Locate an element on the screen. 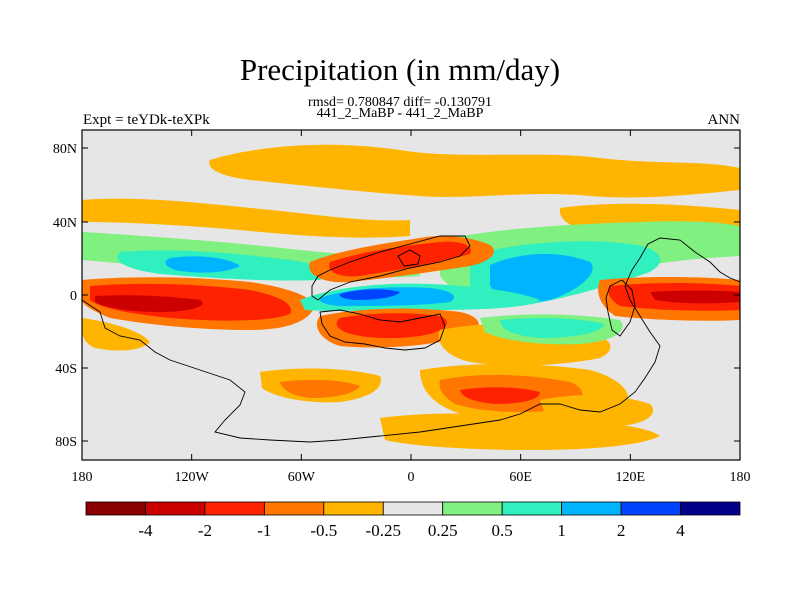 Image resolution: width=800 pixels, height=600 pixels. field-south-red-c is located at coordinates (392, 326).